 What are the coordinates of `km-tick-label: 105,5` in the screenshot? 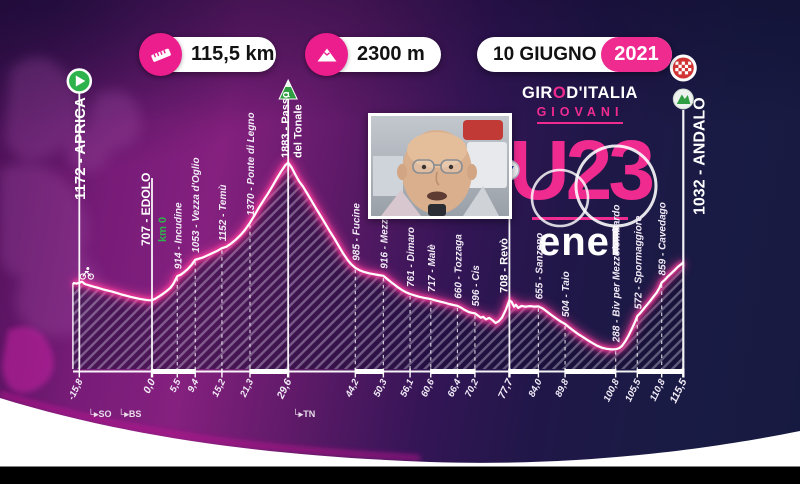 It's located at (633, 390).